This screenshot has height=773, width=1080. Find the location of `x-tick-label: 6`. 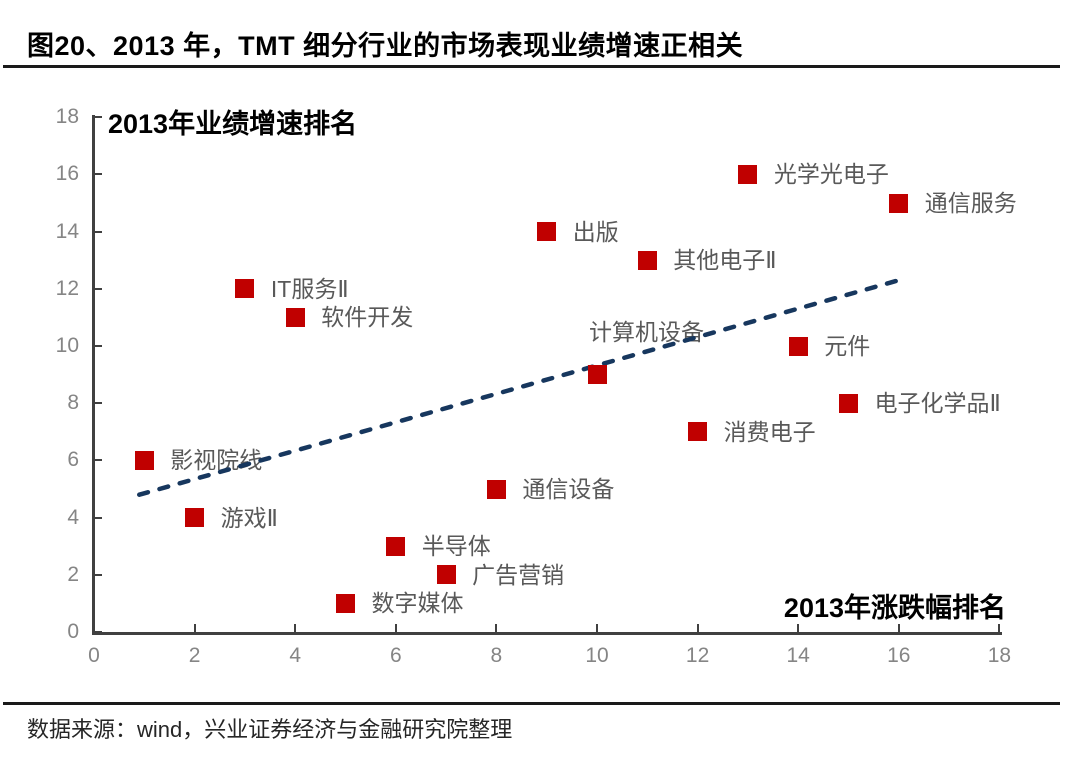

x-tick-label: 6 is located at coordinates (395, 655).